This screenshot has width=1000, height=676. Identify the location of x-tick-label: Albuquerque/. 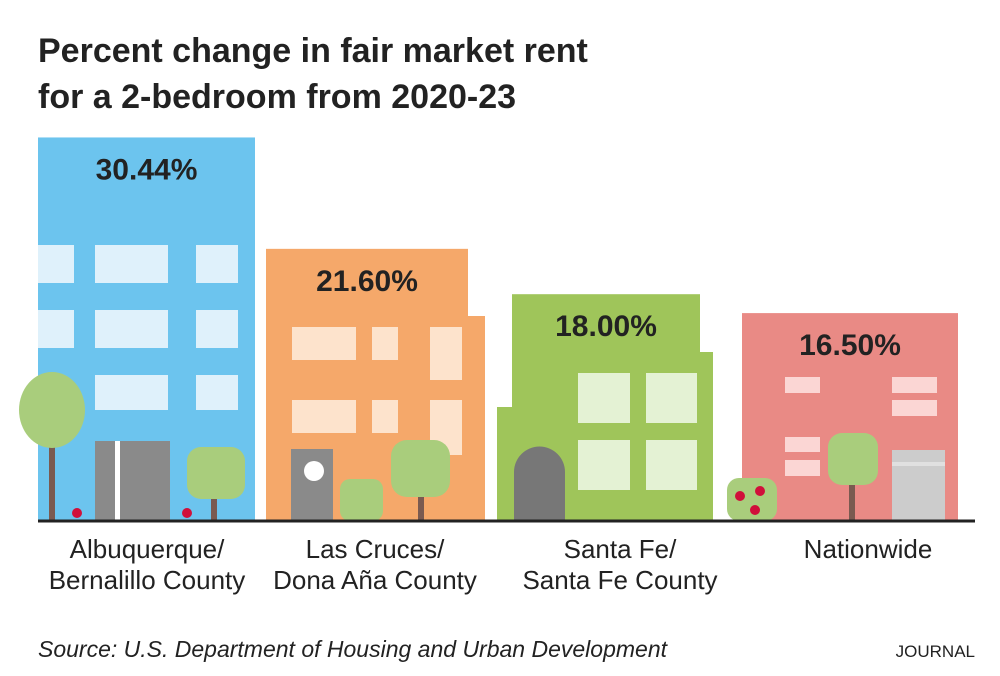
(147, 549).